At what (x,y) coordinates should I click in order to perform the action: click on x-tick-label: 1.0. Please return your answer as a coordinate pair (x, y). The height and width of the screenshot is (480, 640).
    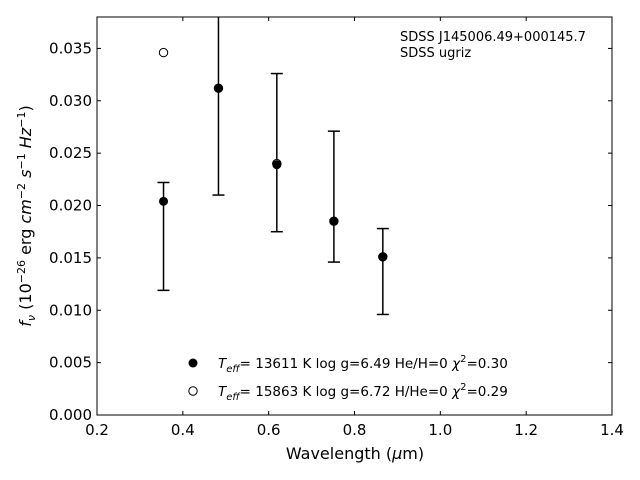
    Looking at the image, I should click on (440, 430).